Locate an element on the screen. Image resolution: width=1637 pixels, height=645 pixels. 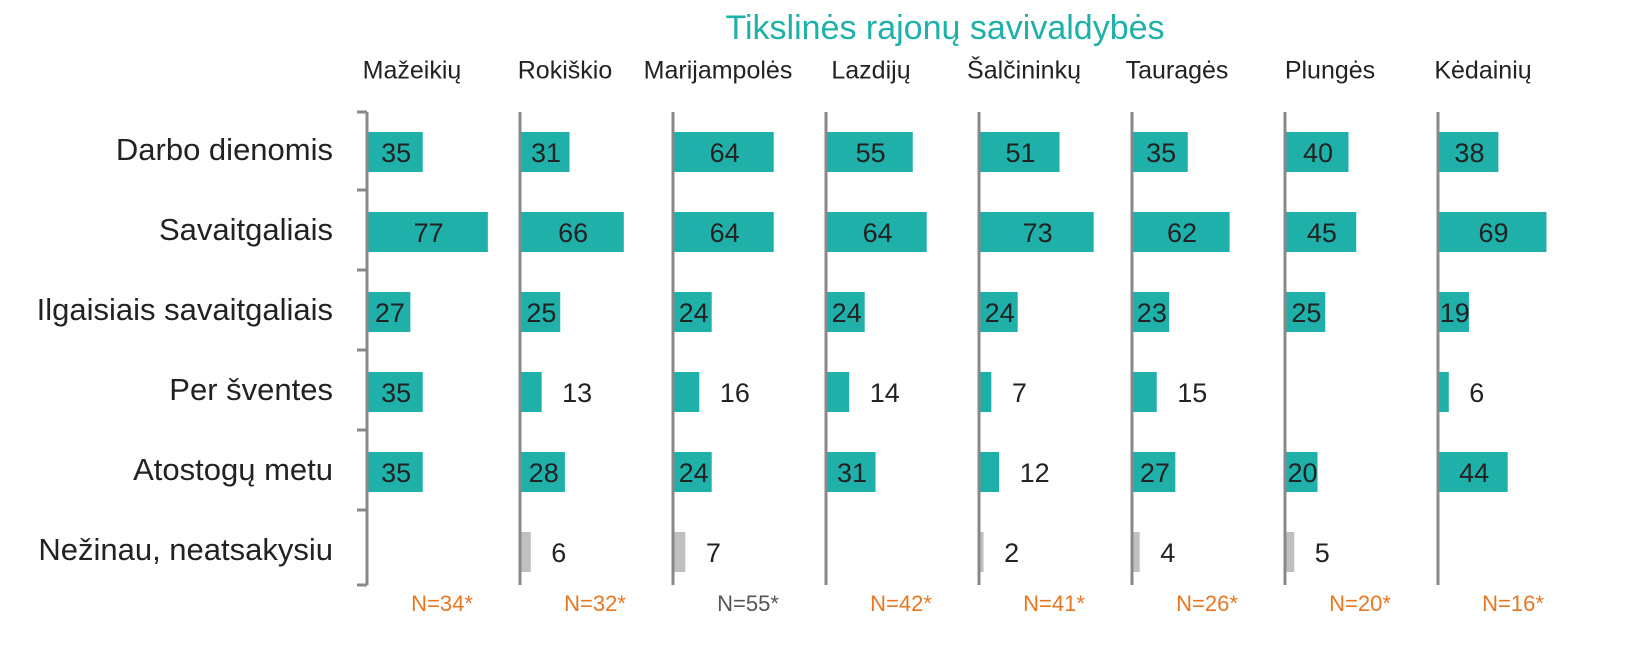
value-label: 44 is located at coordinates (1474, 473).